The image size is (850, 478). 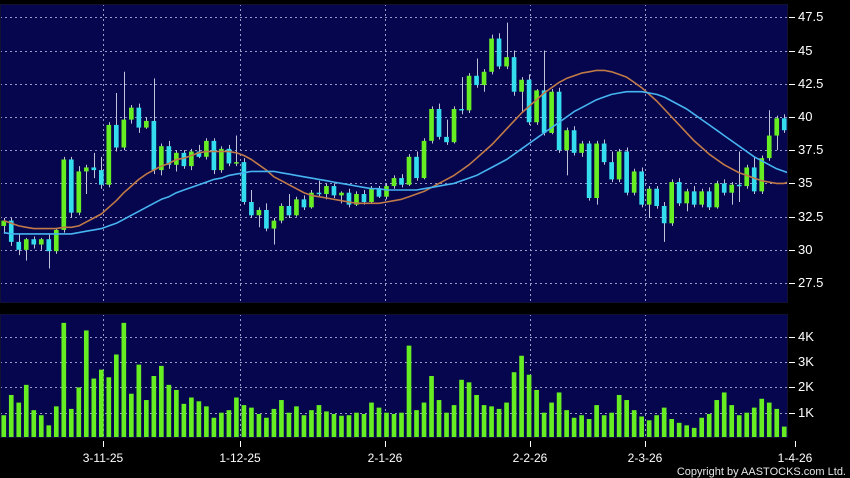 What do you see at coordinates (811, 83) in the screenshot?
I see `price-axis-label: 42.5` at bounding box center [811, 83].